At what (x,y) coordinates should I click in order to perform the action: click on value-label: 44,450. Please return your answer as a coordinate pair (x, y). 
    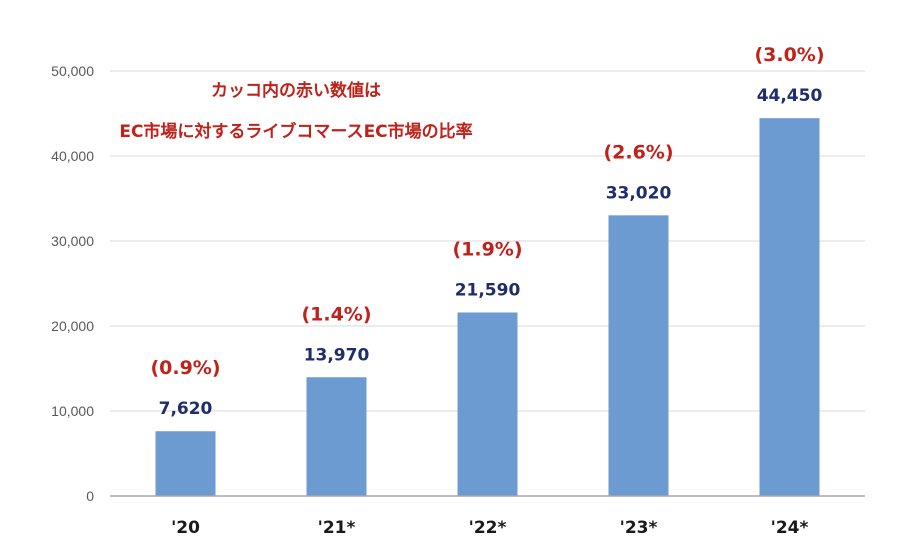
    Looking at the image, I should click on (790, 96).